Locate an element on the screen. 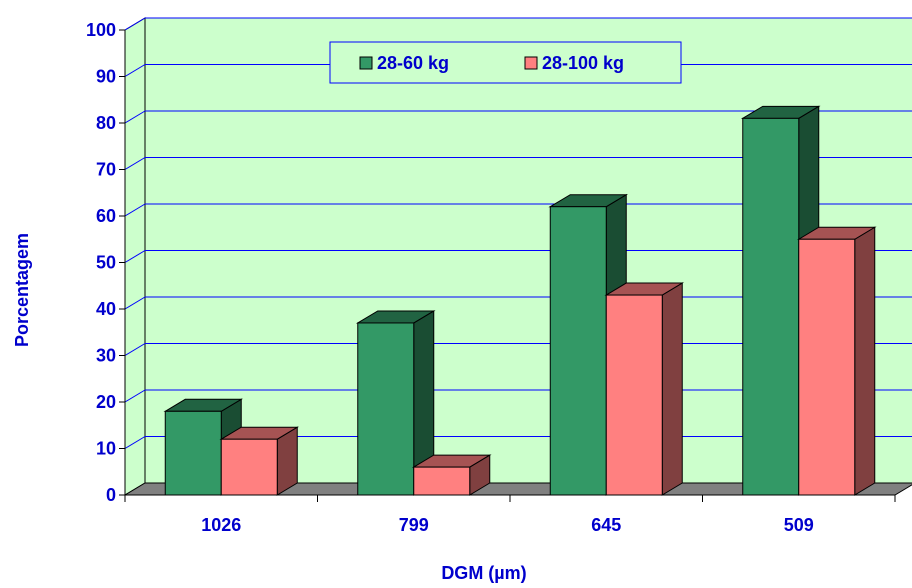  y-tick-label: 90 is located at coordinates (106, 77).